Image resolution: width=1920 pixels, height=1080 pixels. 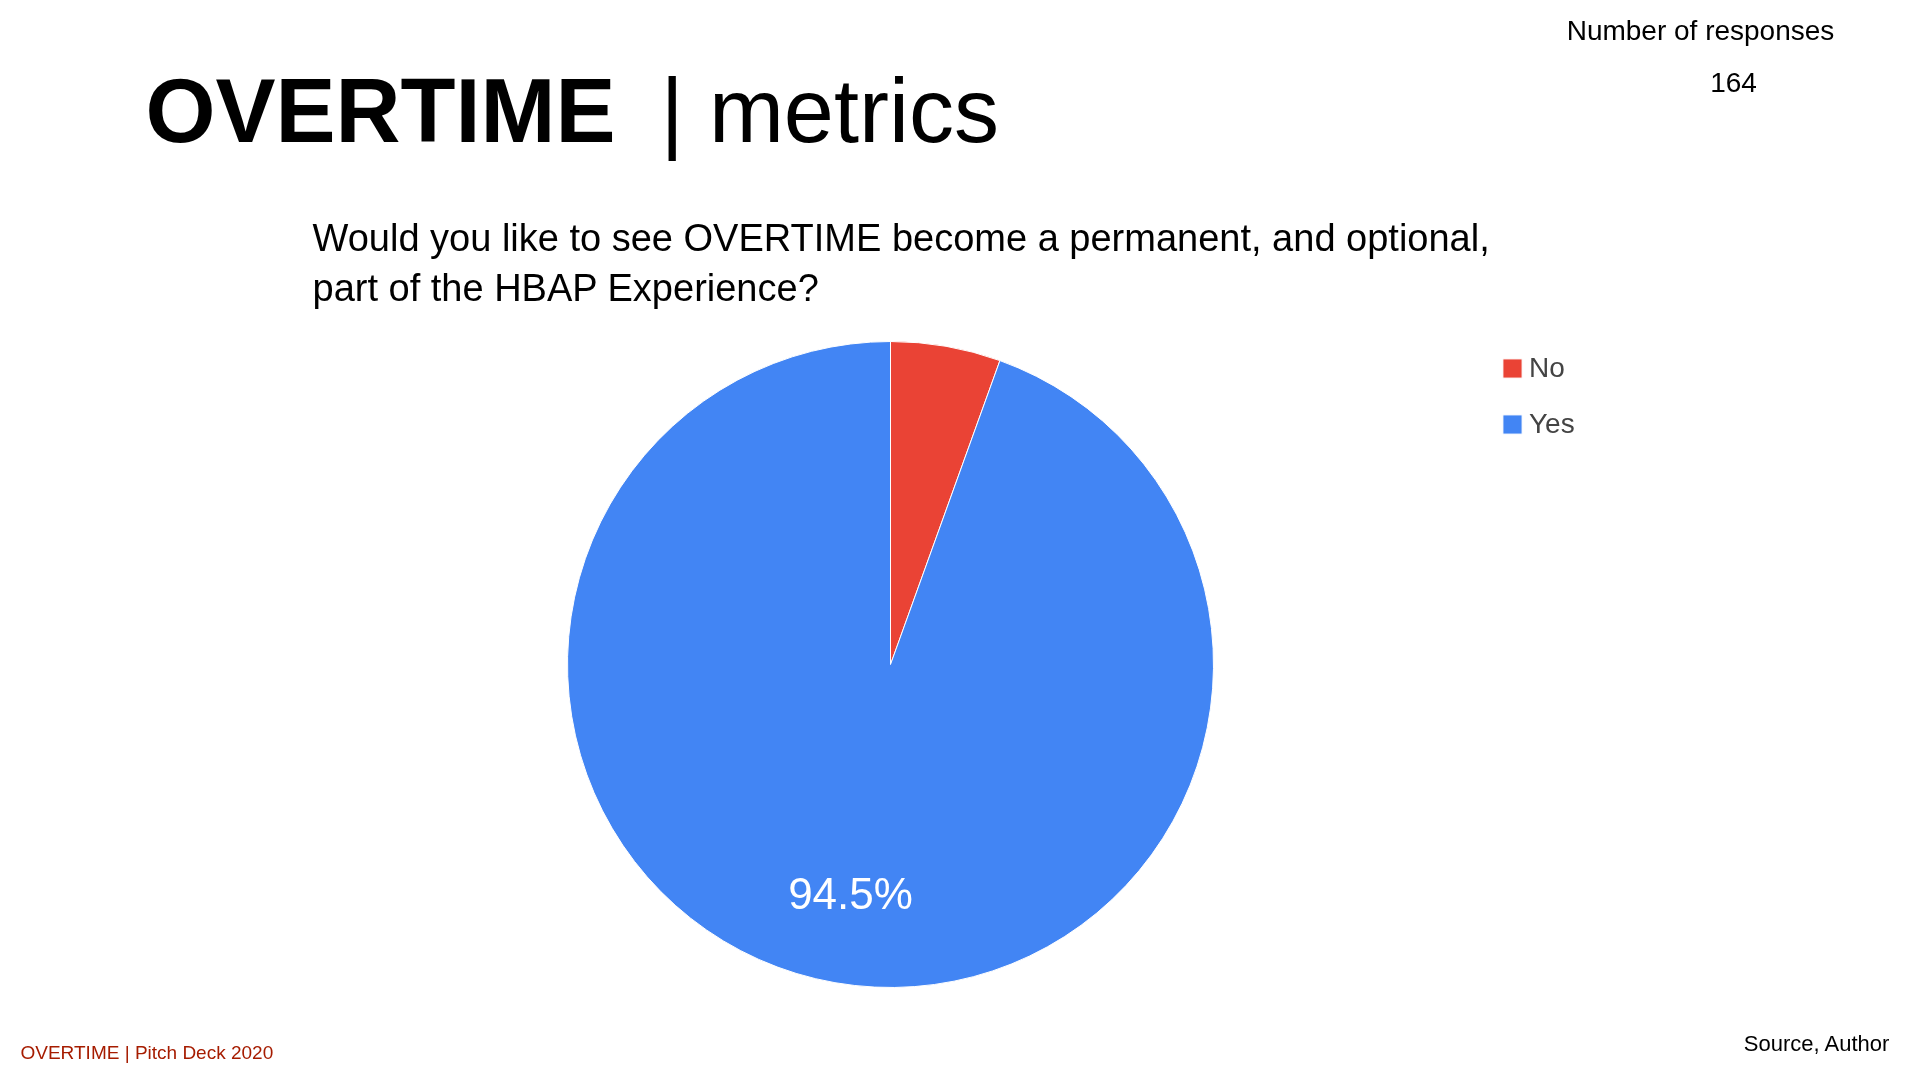 I want to click on data-label: 94.5%, so click(x=850, y=894).